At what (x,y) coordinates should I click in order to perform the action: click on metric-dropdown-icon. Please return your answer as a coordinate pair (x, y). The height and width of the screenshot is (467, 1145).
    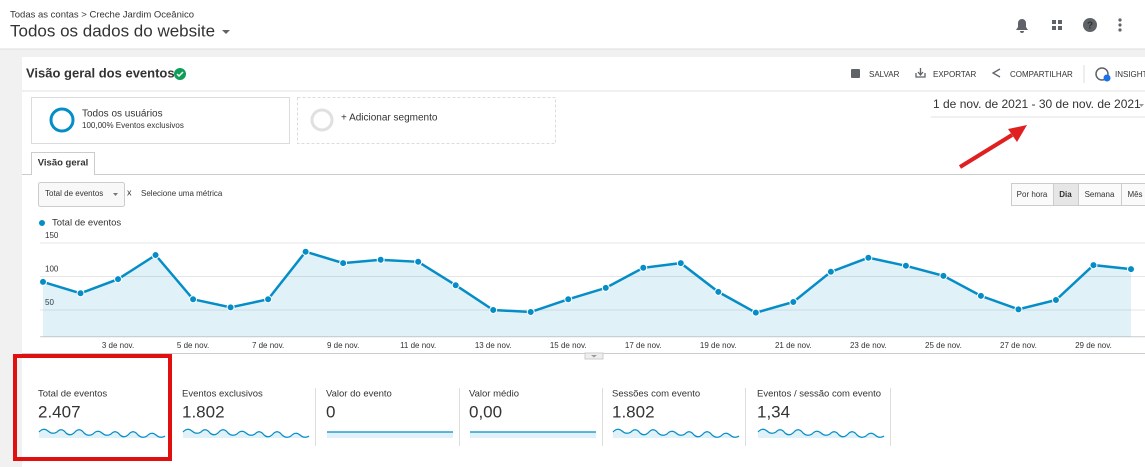
    Looking at the image, I should click on (115, 194).